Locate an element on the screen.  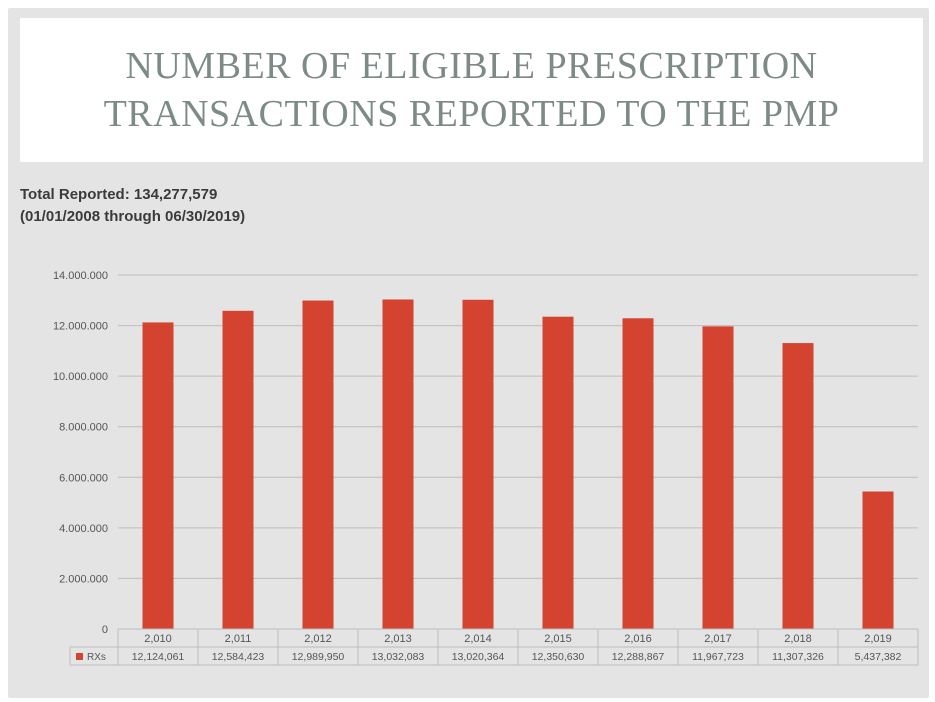
x-category-label: 2,017 is located at coordinates (718, 639).